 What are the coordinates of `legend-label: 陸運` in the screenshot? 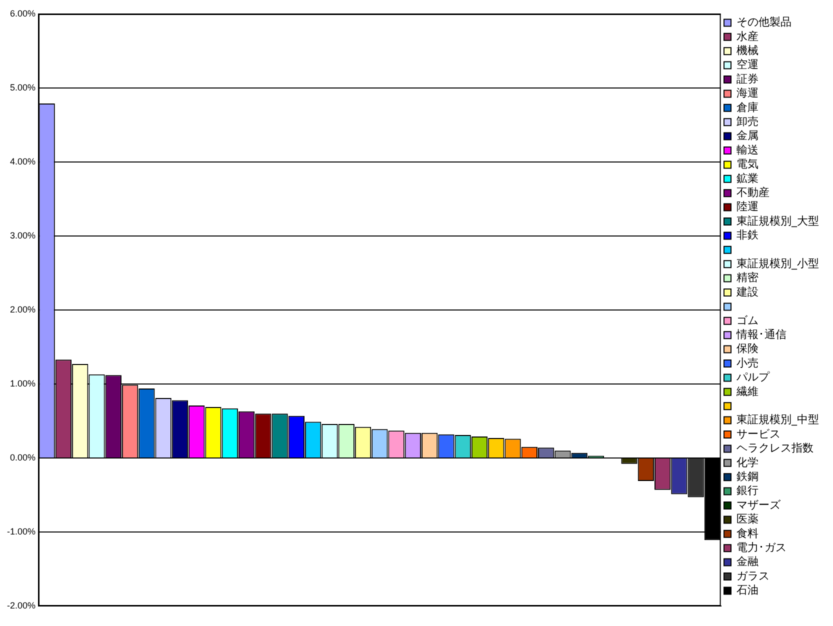 It's located at (747, 207).